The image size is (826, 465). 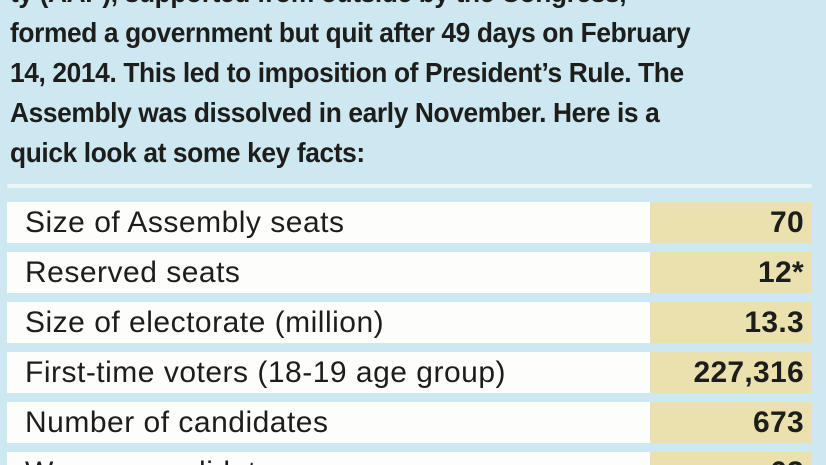 I want to click on table-row: Number of candidates 673, so click(x=409, y=422).